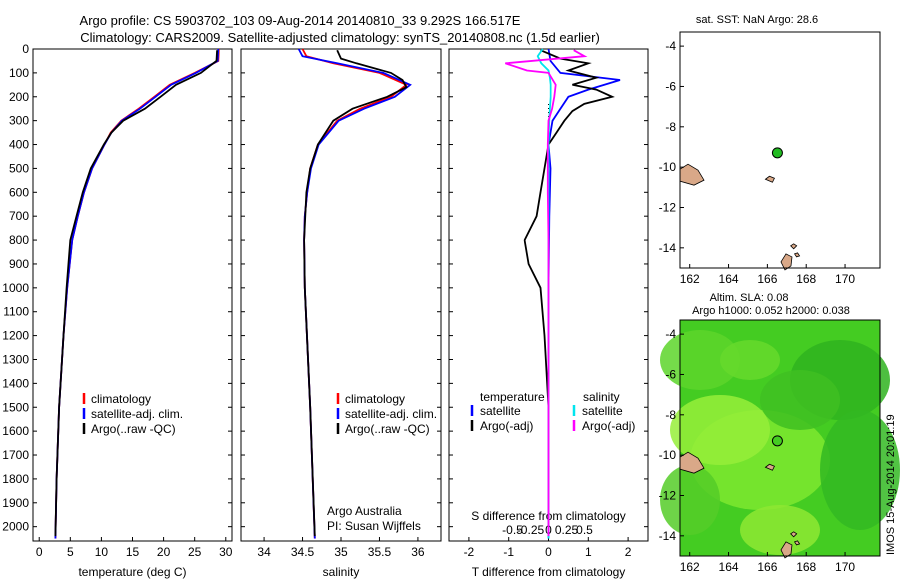 The height and width of the screenshot is (580, 900). I want to click on sst-map-title: sat. SST: NaN Argo: 28.6, so click(757, 20).